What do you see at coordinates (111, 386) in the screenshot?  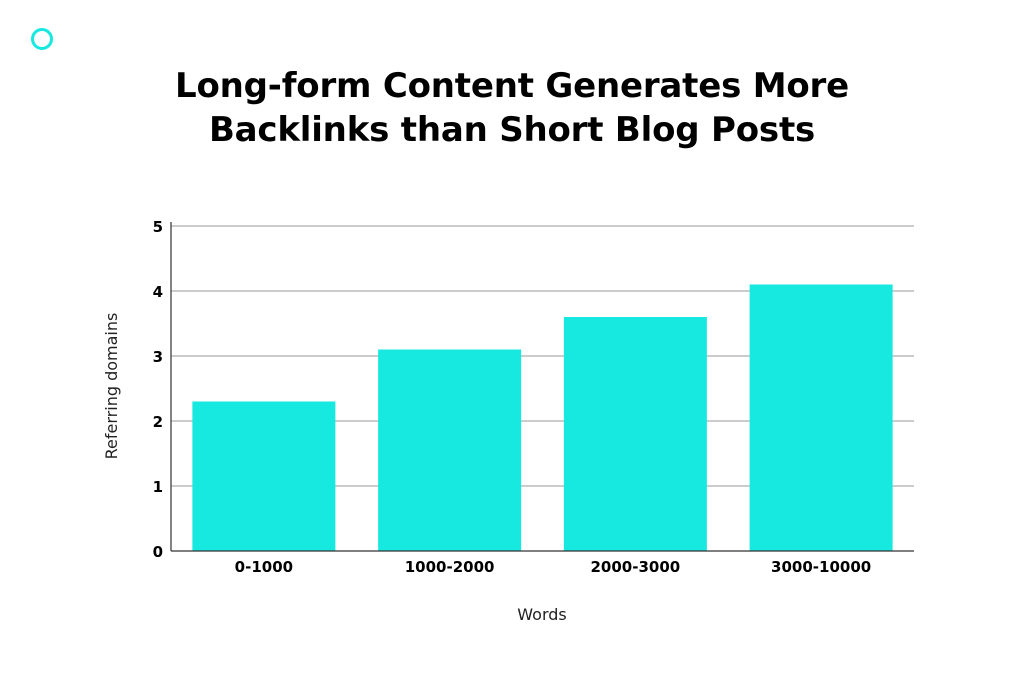 I see `y-axis-label: Referring domains` at bounding box center [111, 386].